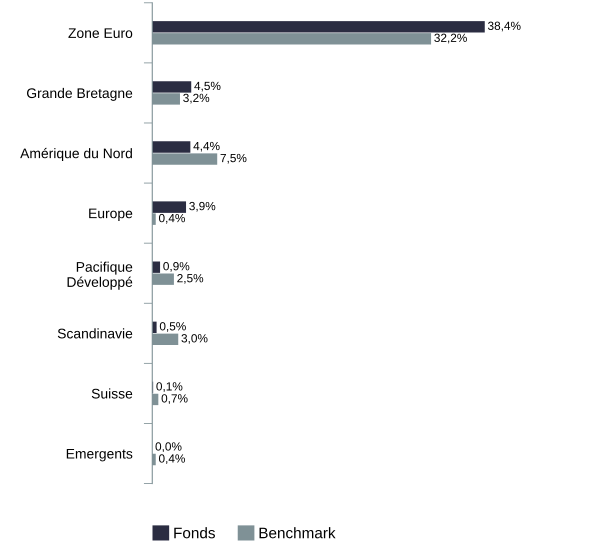 The height and width of the screenshot is (559, 614). Describe the element at coordinates (76, 155) in the screenshot. I see `y-tick-label: Amérique du Nord` at that location.